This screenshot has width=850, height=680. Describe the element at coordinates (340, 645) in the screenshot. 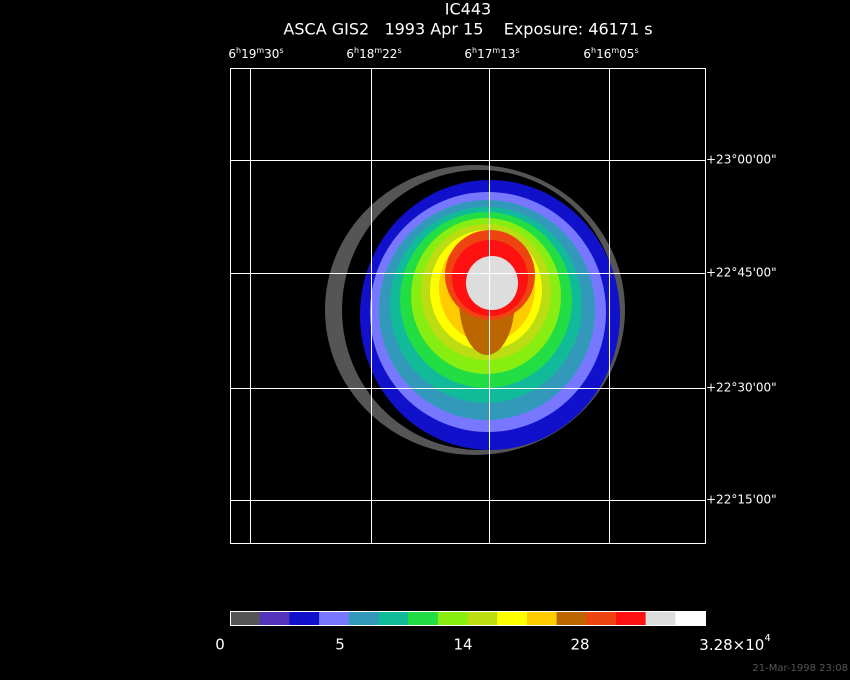

I see `colorbar-label: 5` at that location.